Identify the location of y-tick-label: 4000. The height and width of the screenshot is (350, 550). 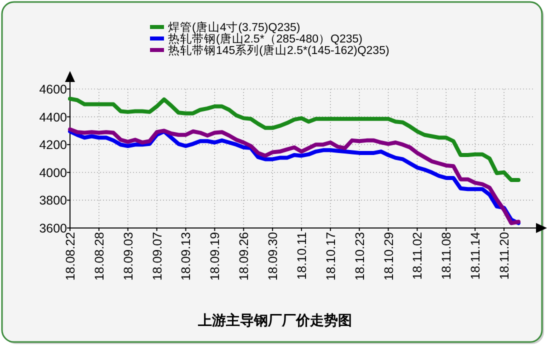
(53, 173).